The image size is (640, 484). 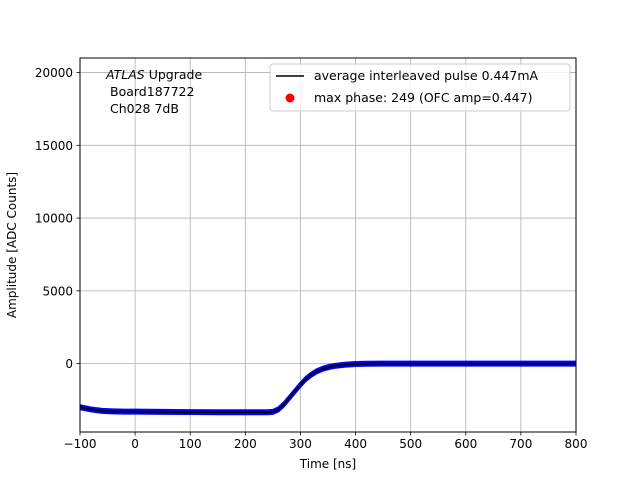 What do you see at coordinates (80, 444) in the screenshot?
I see `x-tick-label: −100` at bounding box center [80, 444].